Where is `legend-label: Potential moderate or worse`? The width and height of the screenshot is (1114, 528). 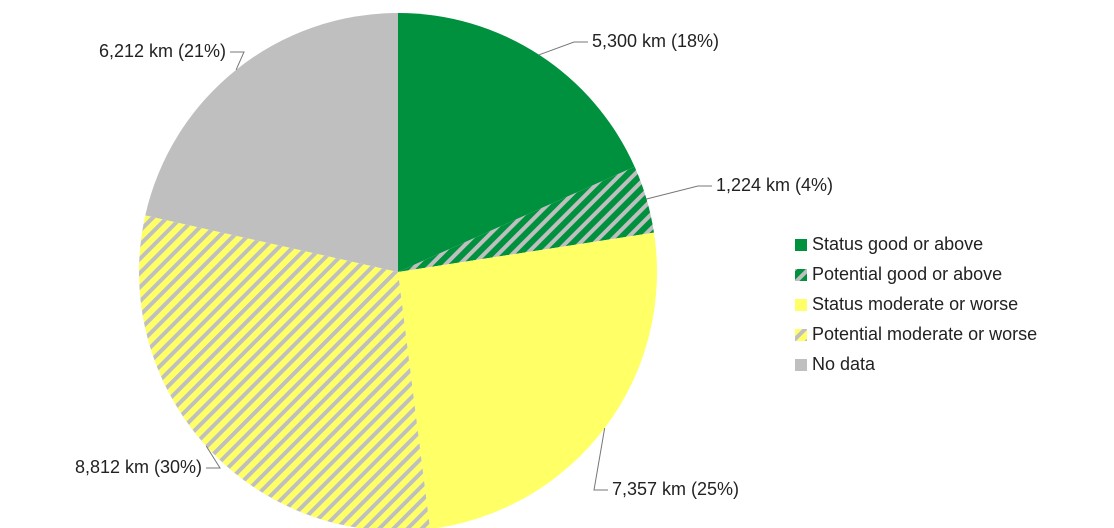 legend-label: Potential moderate or worse is located at coordinates (924, 334).